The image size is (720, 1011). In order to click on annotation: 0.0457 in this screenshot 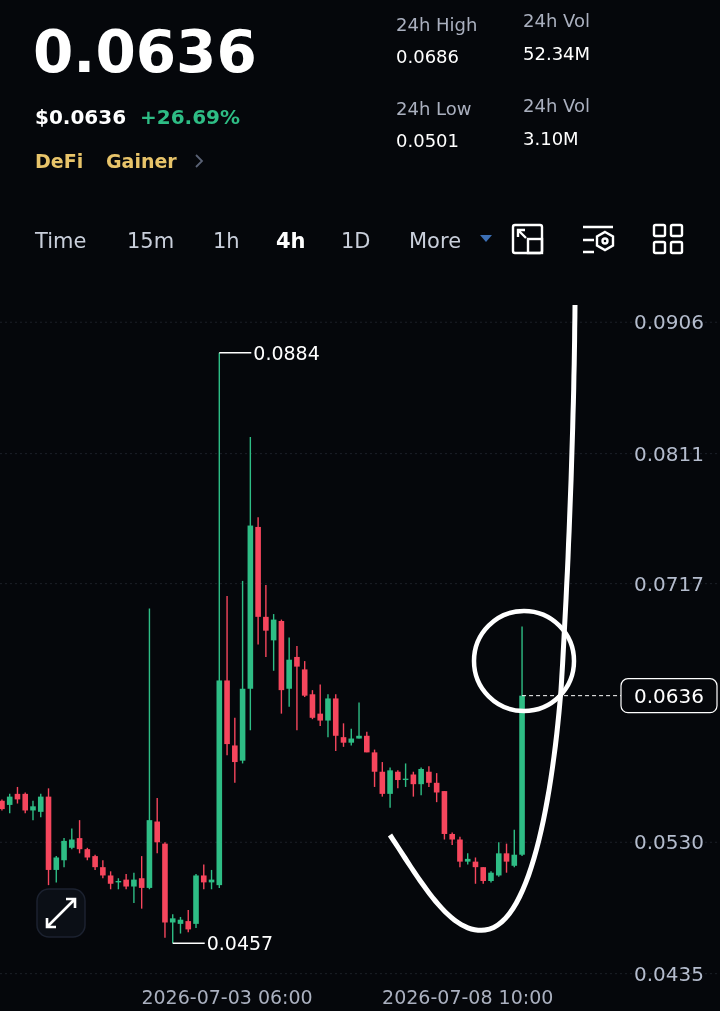, I will do `click(240, 943)`.